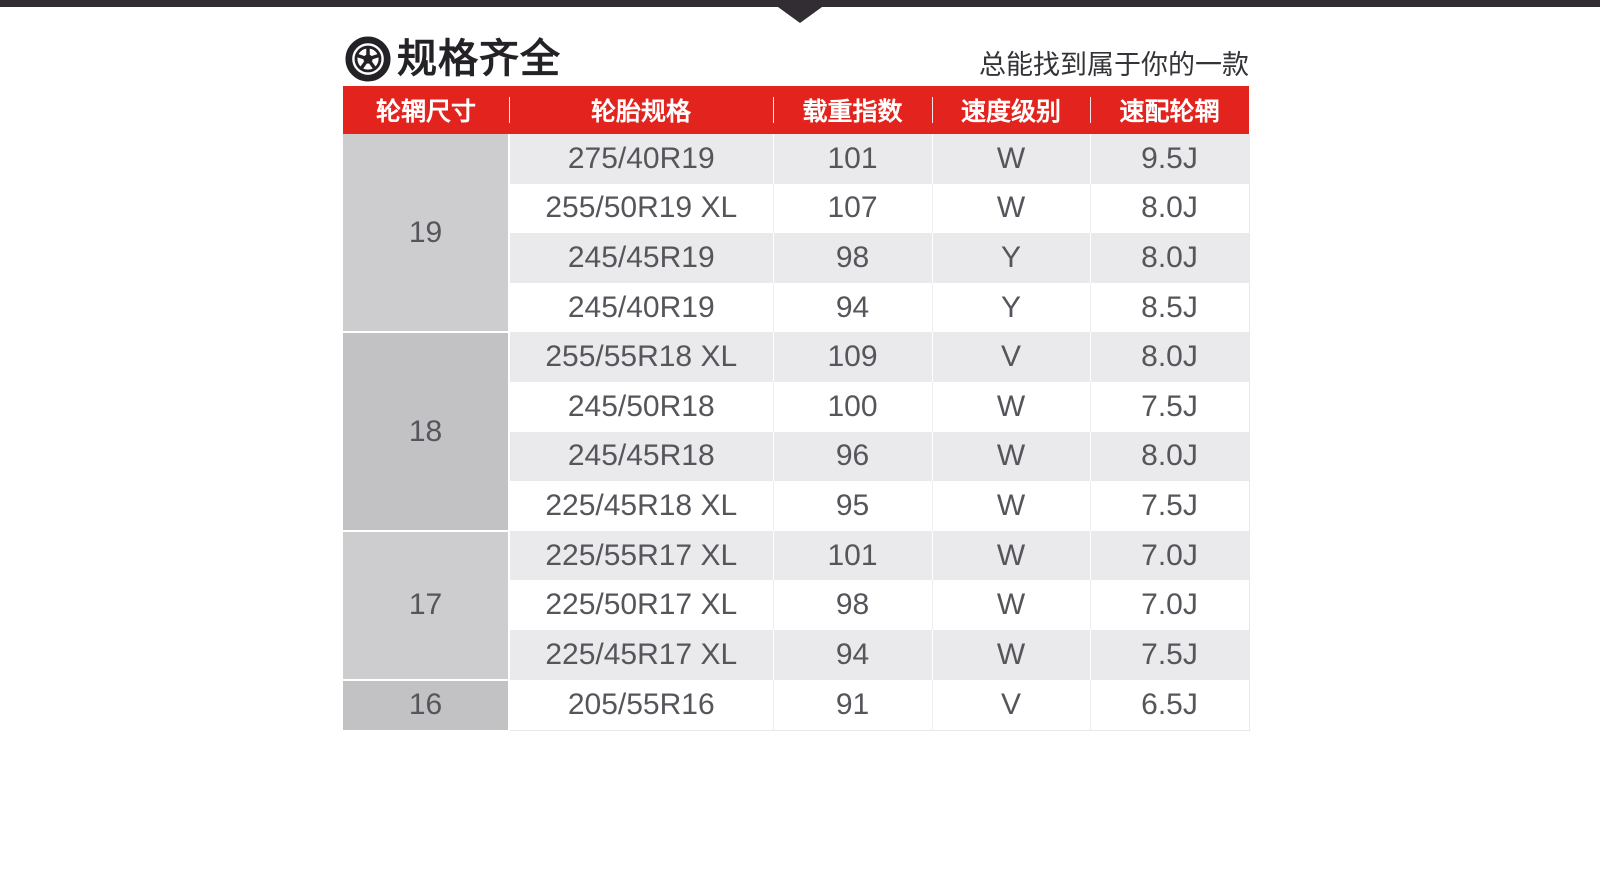 This screenshot has height=894, width=1600. Describe the element at coordinates (852, 110) in the screenshot. I see `column-header-load-index: 载重指数` at that location.